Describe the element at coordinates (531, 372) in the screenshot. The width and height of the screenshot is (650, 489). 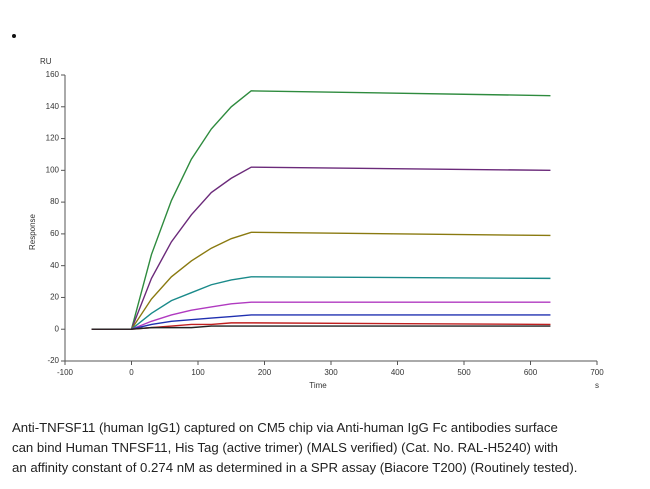
I see `x-tick-label: 600` at that location.